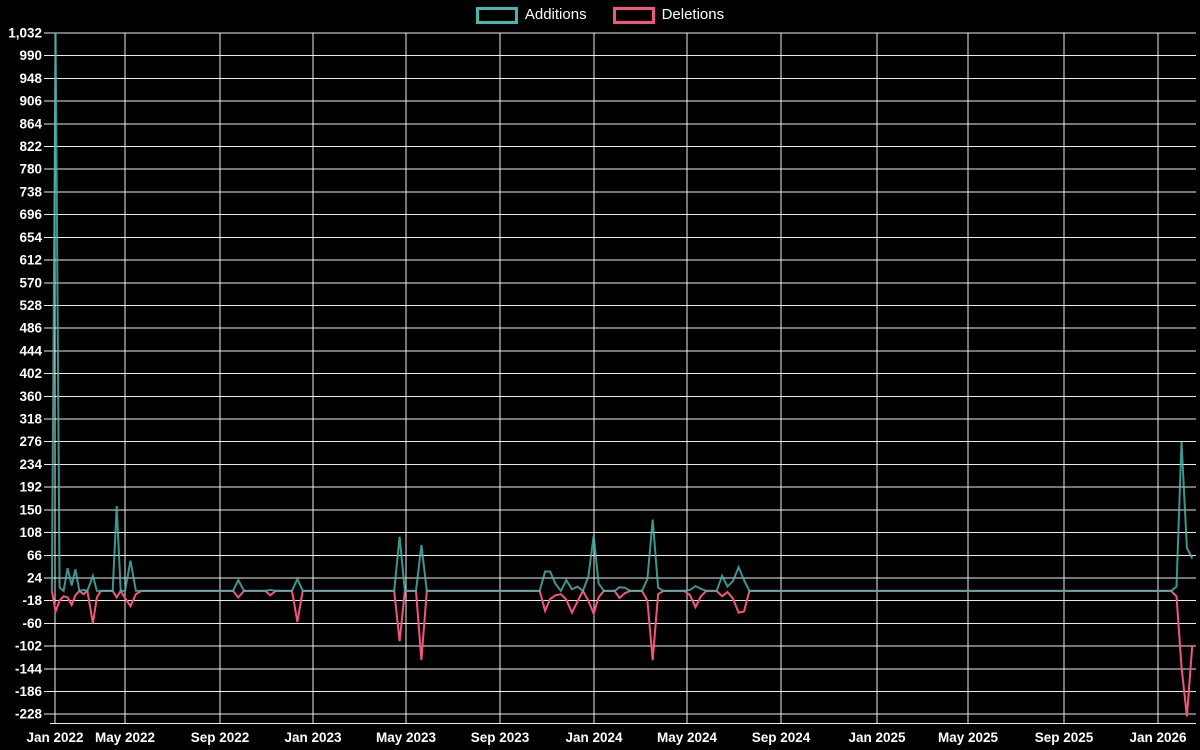 This screenshot has width=1200, height=750. Describe the element at coordinates (30, 55) in the screenshot. I see `y-tick-label: 990` at that location.